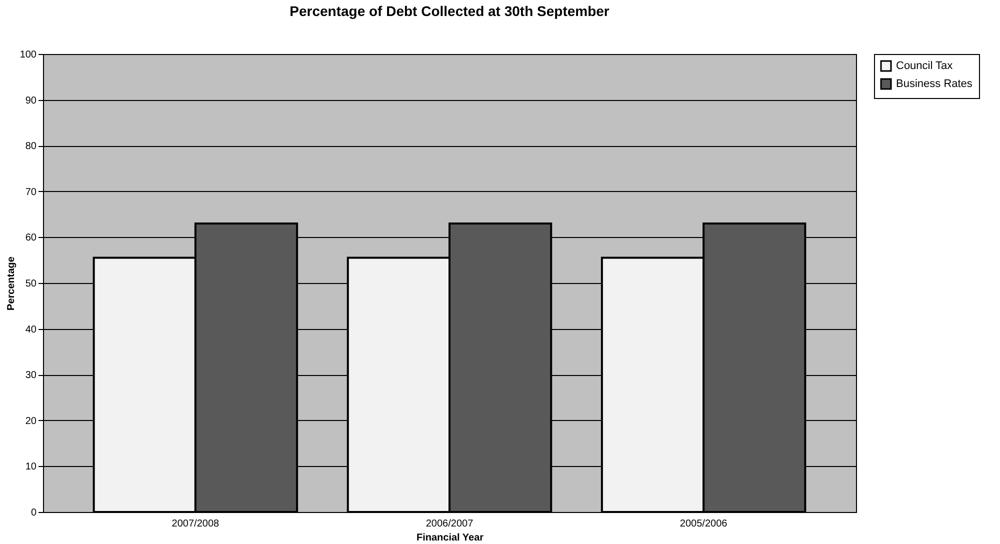  I want to click on legend-label: Council Tax, so click(925, 66).